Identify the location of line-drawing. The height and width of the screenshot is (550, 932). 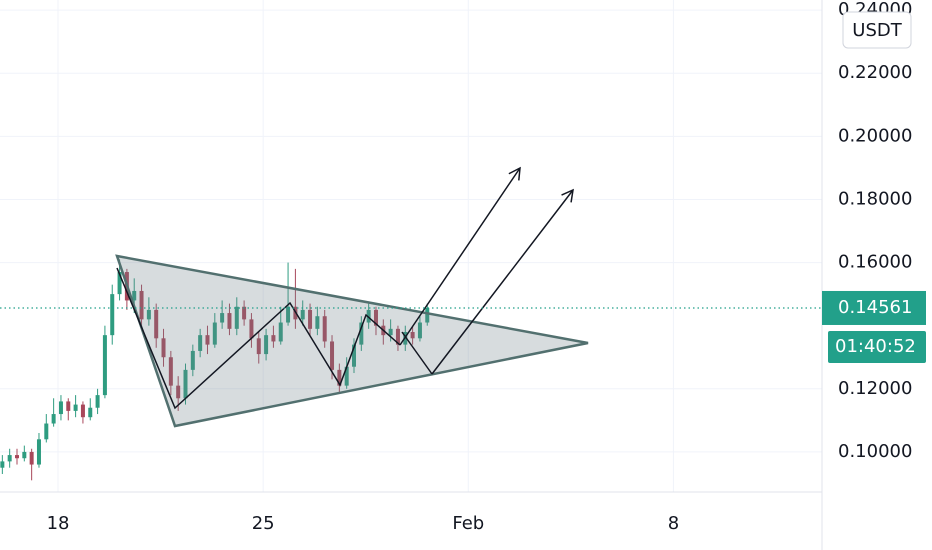
(417, 353).